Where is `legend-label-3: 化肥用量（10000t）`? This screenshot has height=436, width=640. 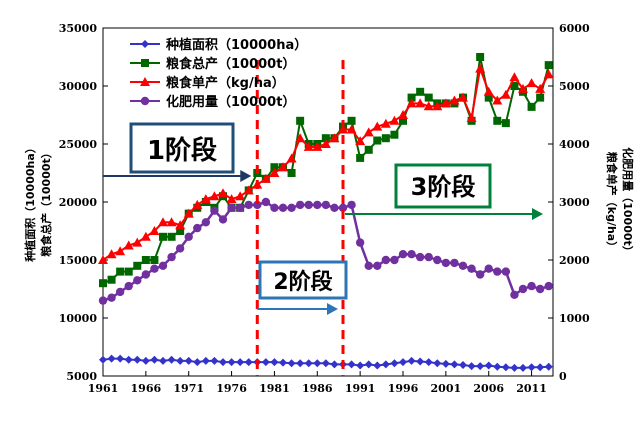 legend-label-3: 化肥用量（10000t） is located at coordinates (230, 102).